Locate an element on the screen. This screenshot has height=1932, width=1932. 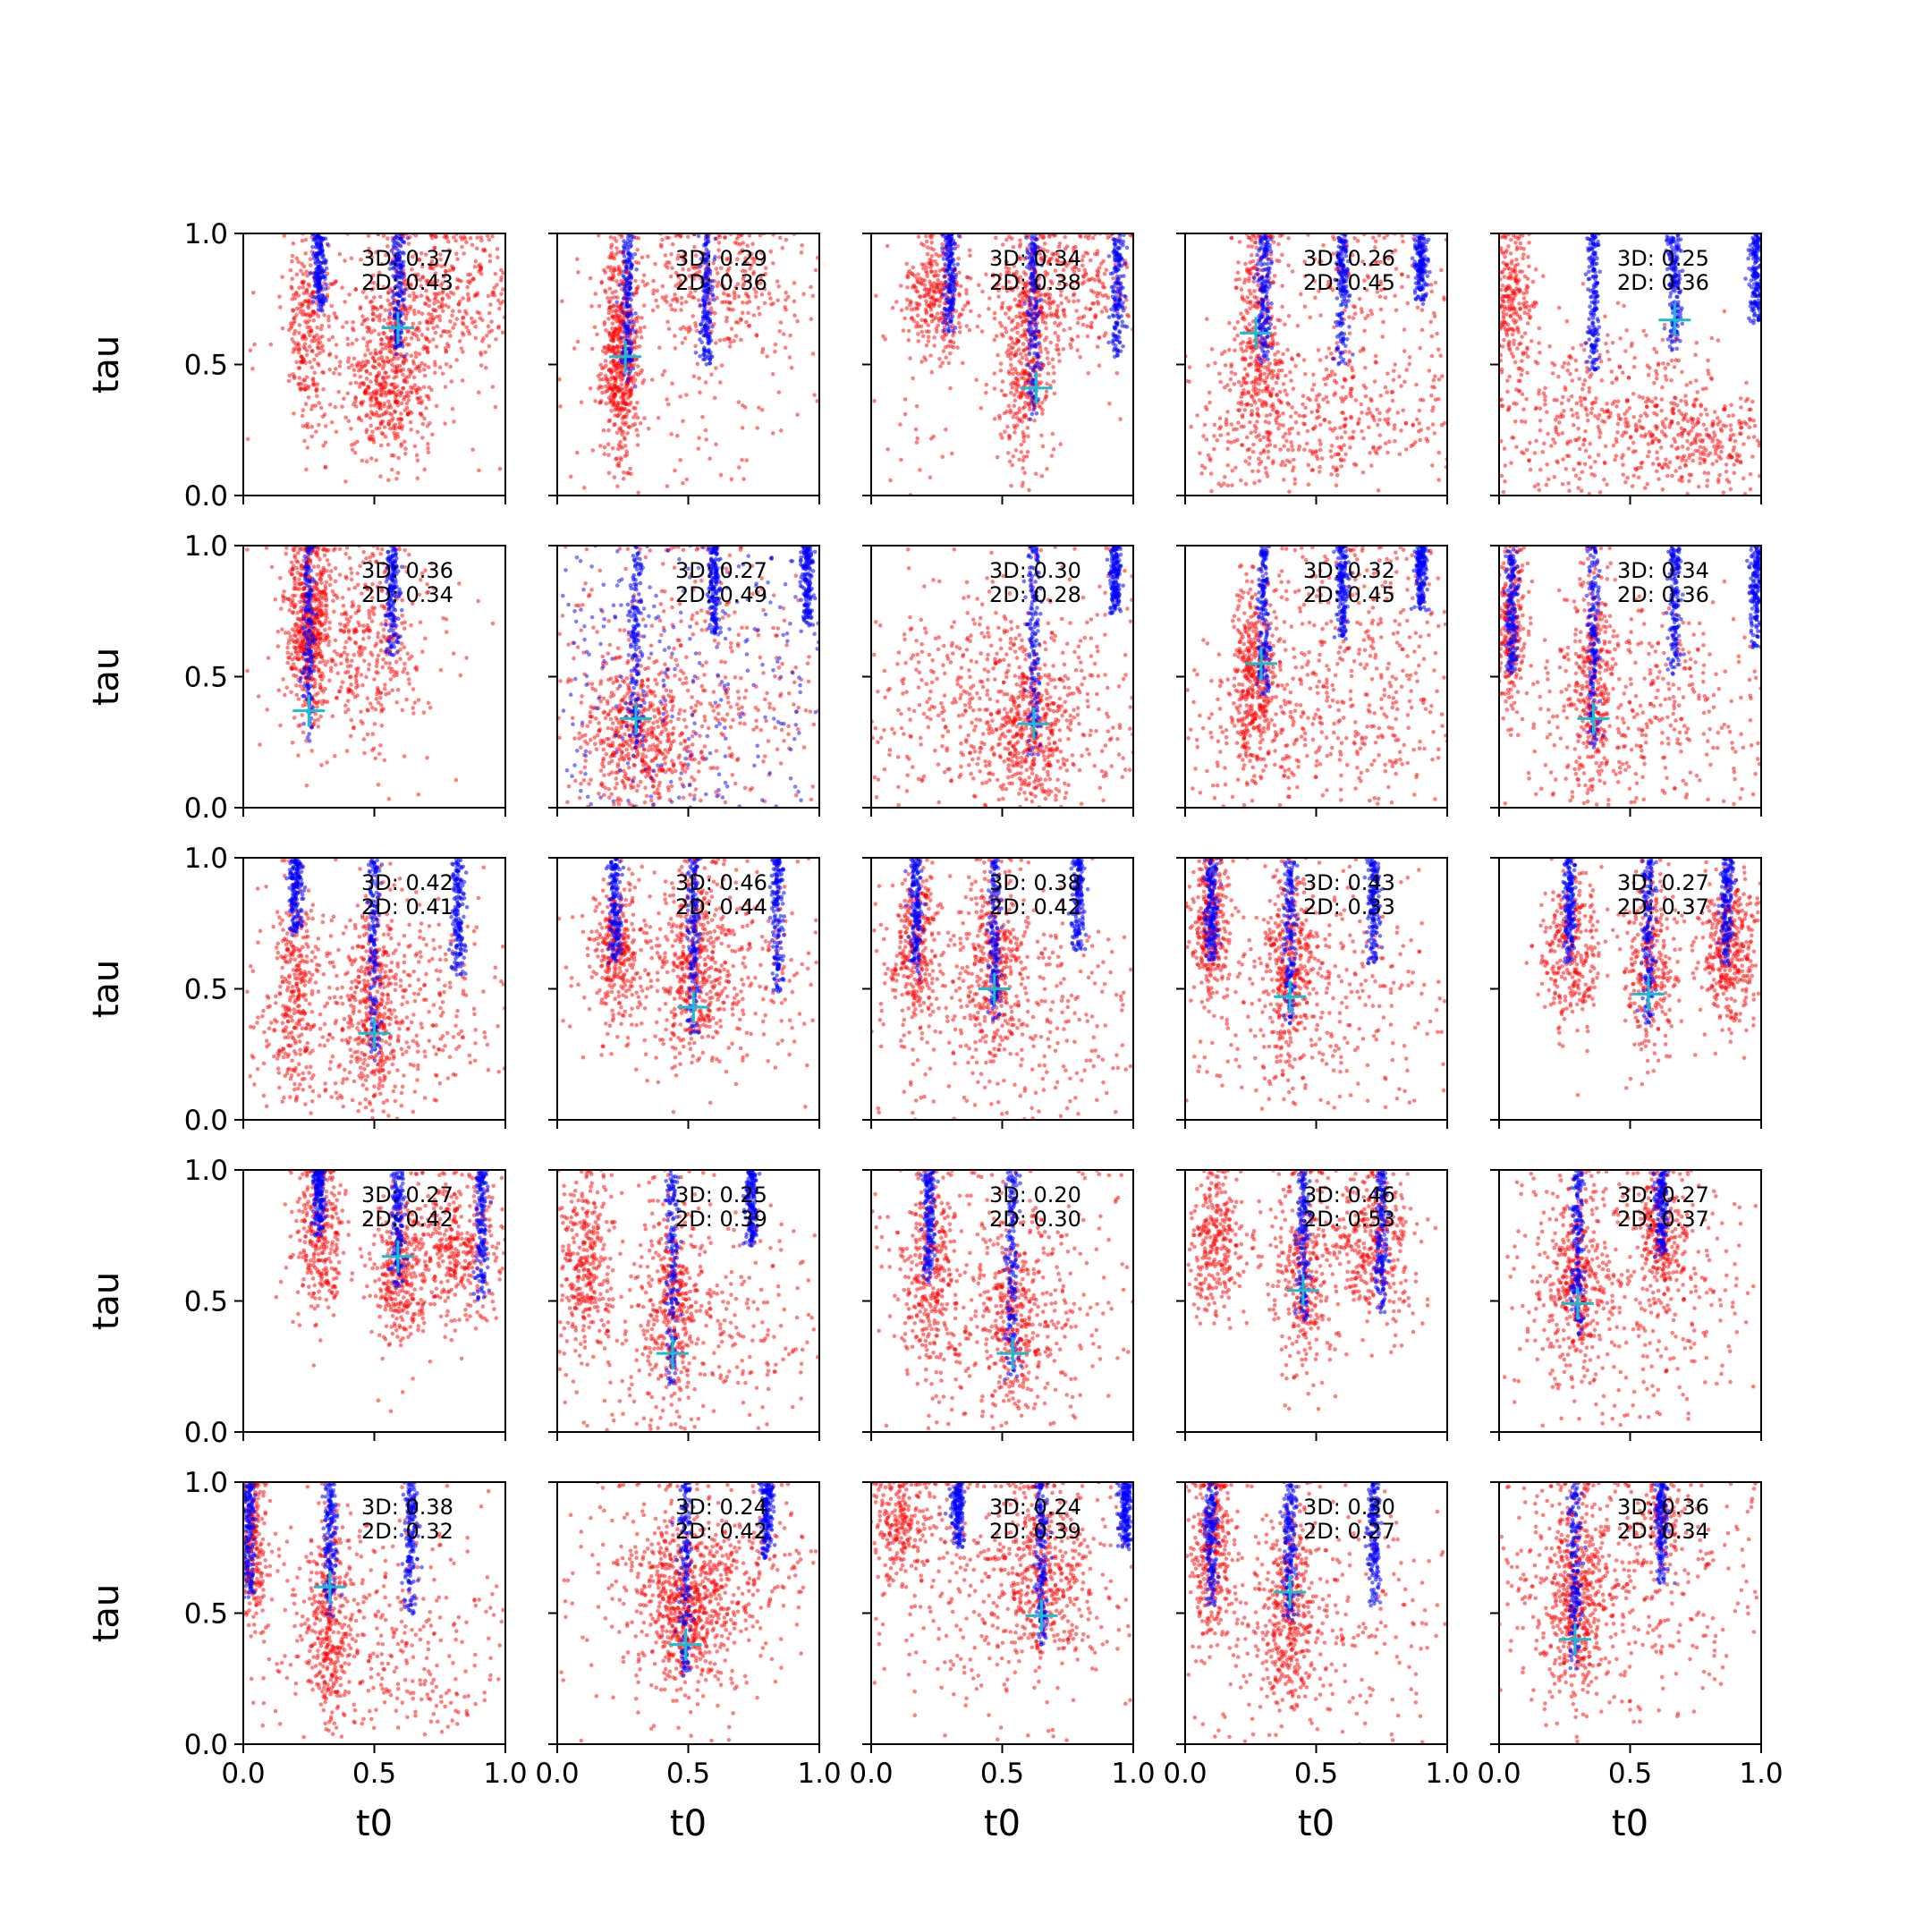
y-tick-label: 1.0 is located at coordinates (206, 234).